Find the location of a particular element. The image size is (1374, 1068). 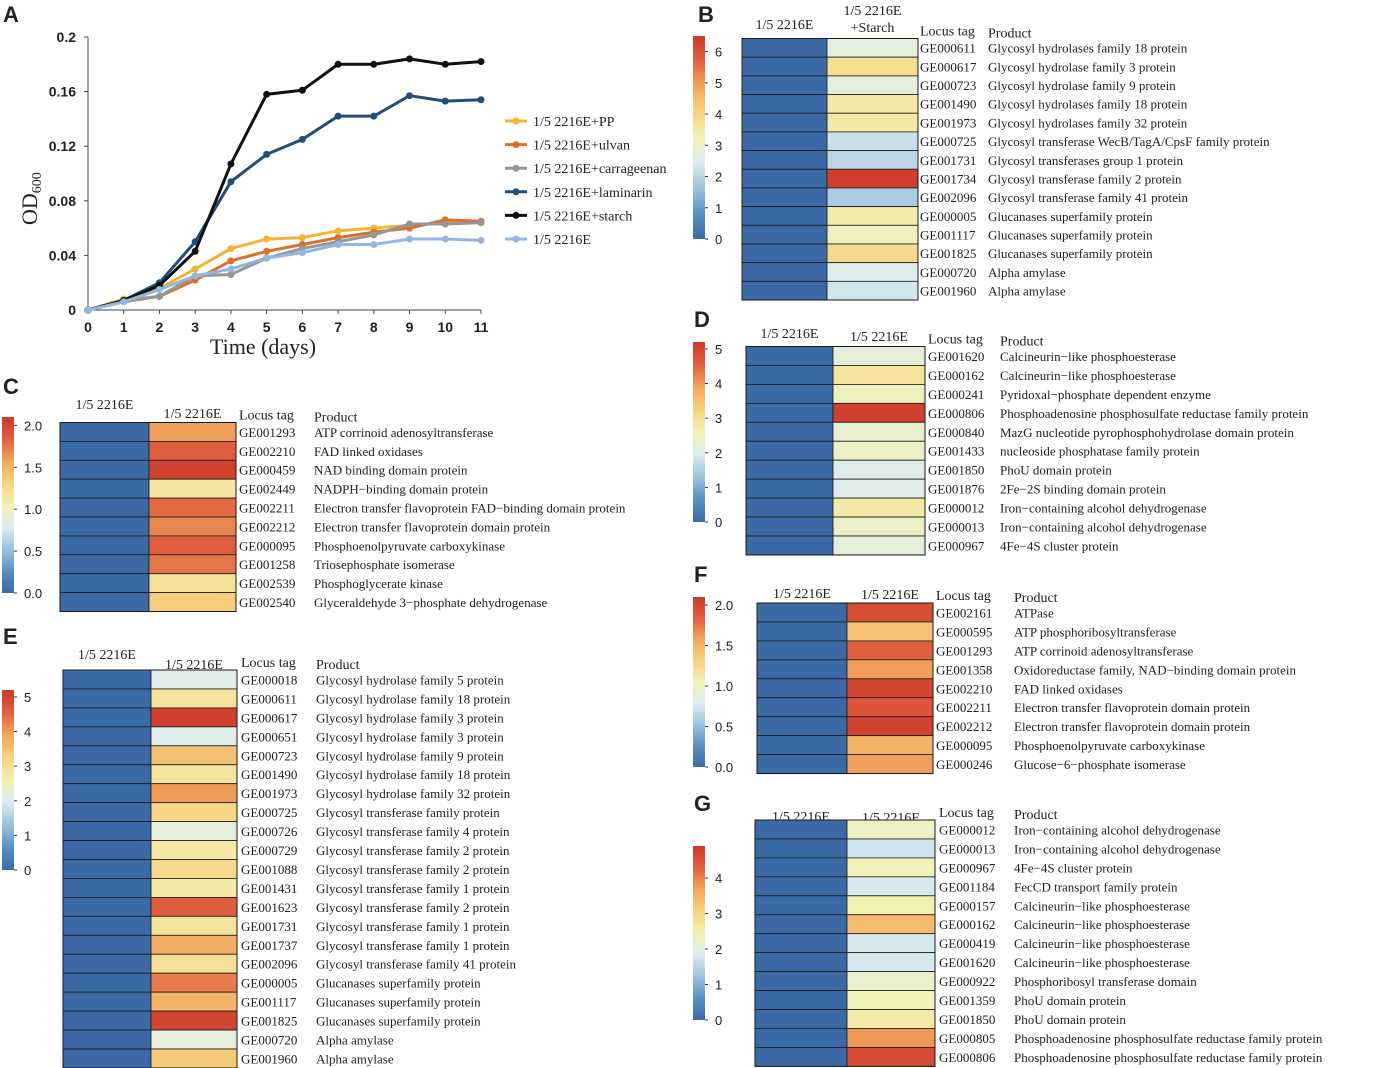

row-product: Iron−containing alcohol dehydrogenase is located at coordinates (1117, 848).